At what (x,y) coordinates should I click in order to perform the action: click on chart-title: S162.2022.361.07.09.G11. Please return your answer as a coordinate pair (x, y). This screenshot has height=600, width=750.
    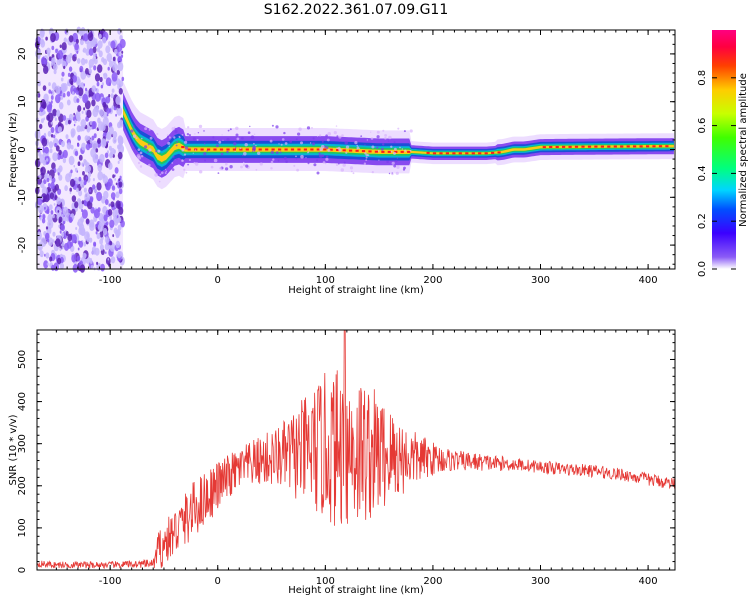
    Looking at the image, I should click on (356, 10).